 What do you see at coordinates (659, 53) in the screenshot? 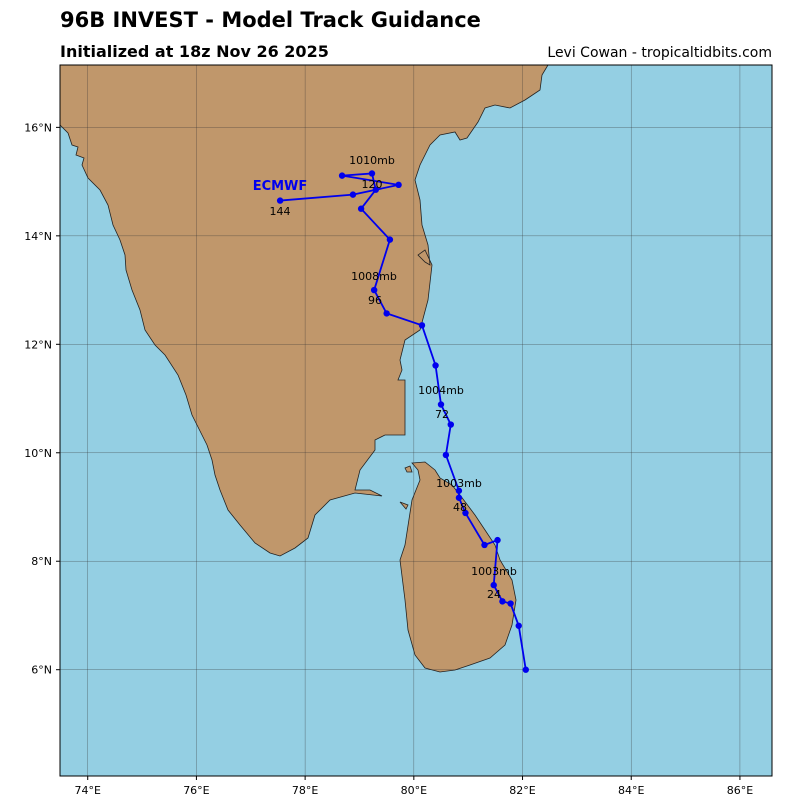
I see `chart-source: Levi Cowan - tropicaltidbits.com` at bounding box center [659, 53].